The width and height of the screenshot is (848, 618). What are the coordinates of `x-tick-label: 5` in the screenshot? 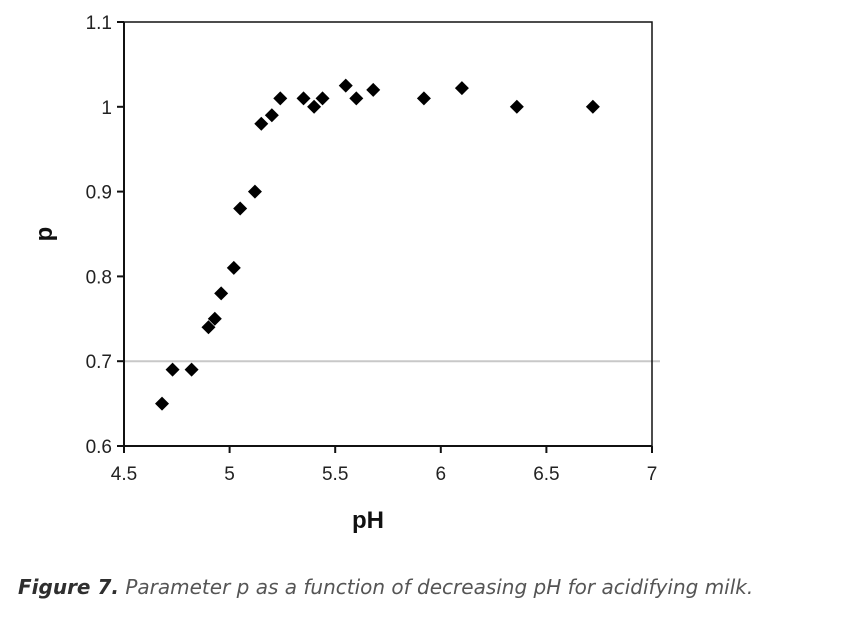 It's located at (229, 474).